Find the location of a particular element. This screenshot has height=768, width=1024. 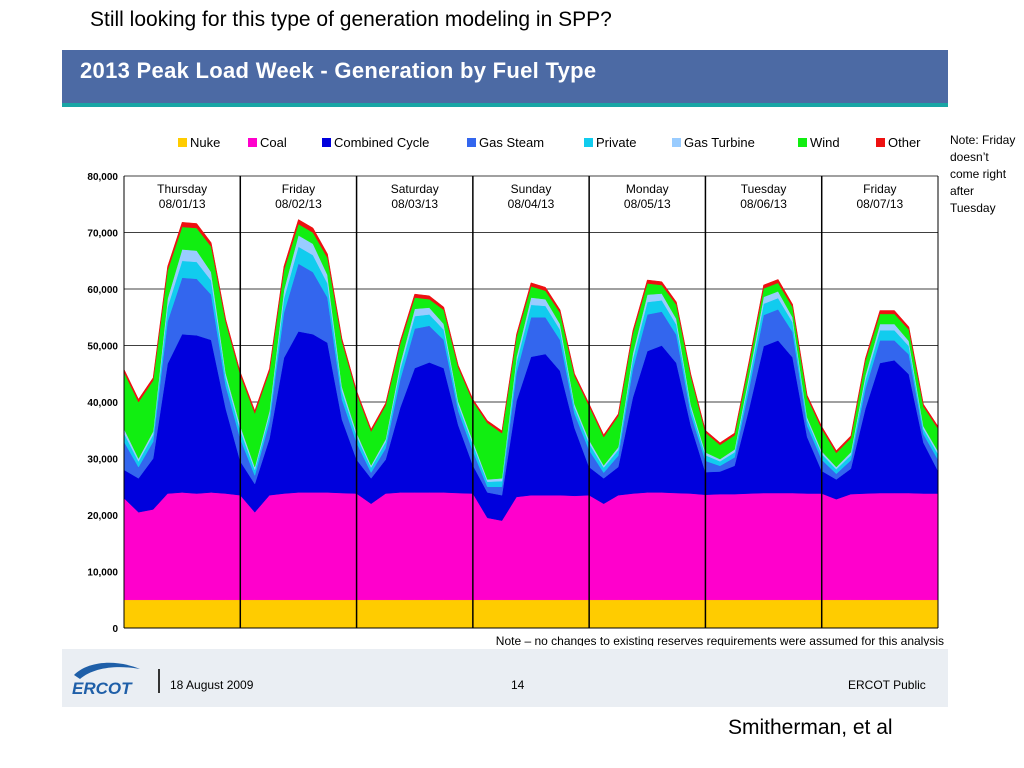

y-tick-label: 40,000 is located at coordinates (102, 403).